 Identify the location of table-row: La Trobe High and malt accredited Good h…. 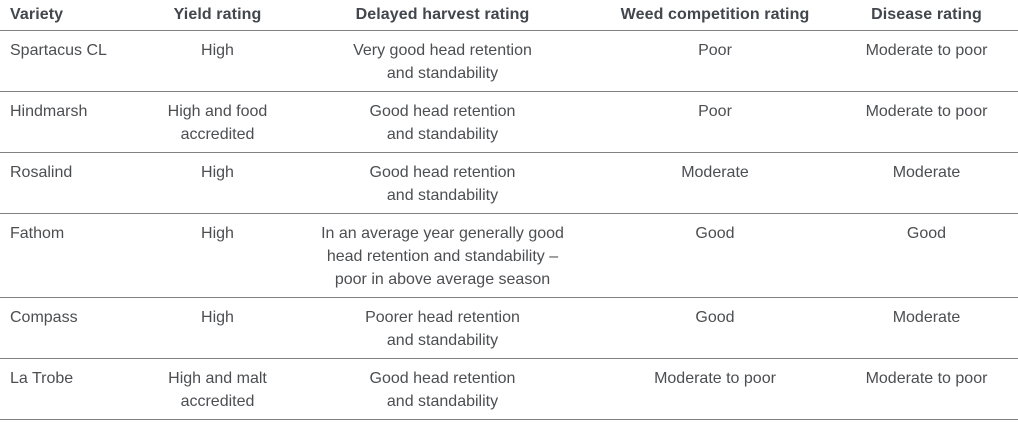
(509, 389).